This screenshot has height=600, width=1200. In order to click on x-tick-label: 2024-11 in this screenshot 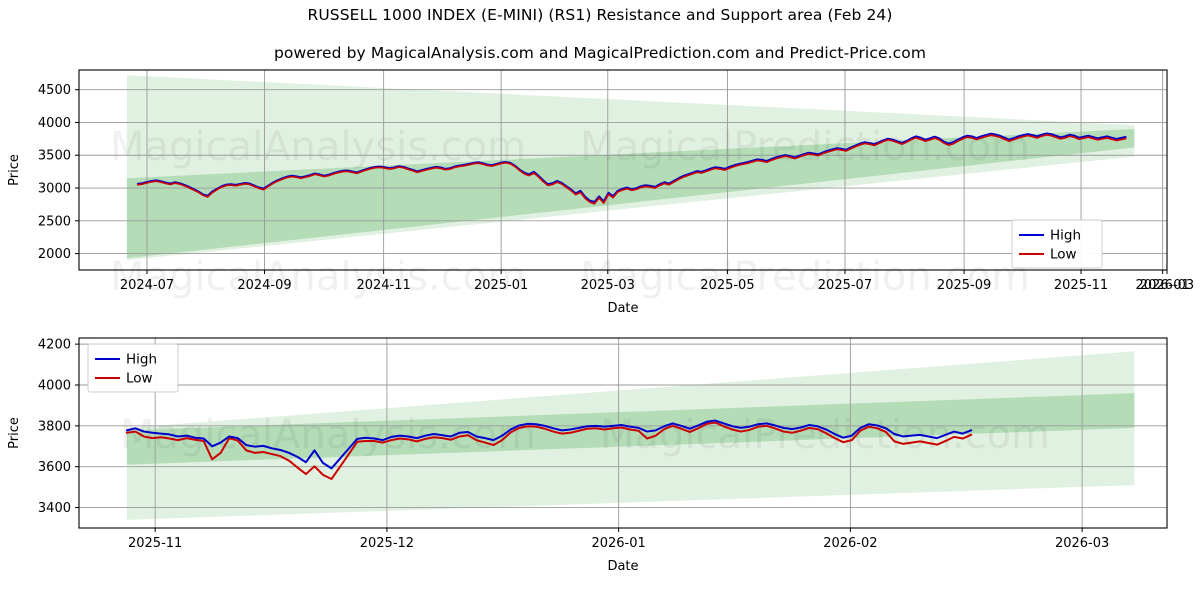, I will do `click(383, 285)`.